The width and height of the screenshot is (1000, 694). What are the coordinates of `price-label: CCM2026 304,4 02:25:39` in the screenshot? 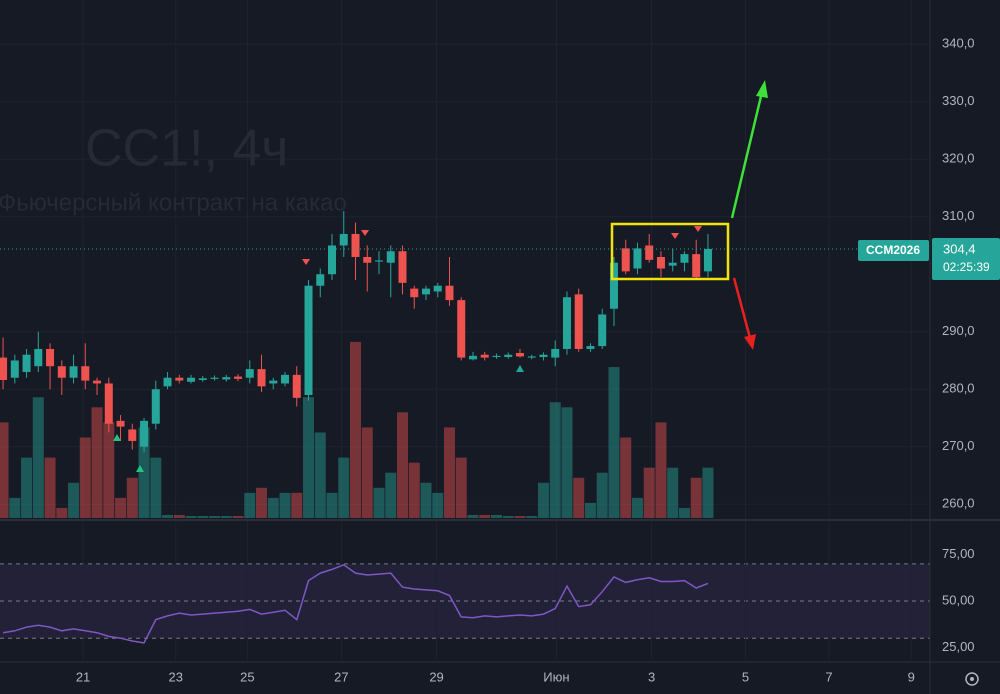 It's located at (929, 259).